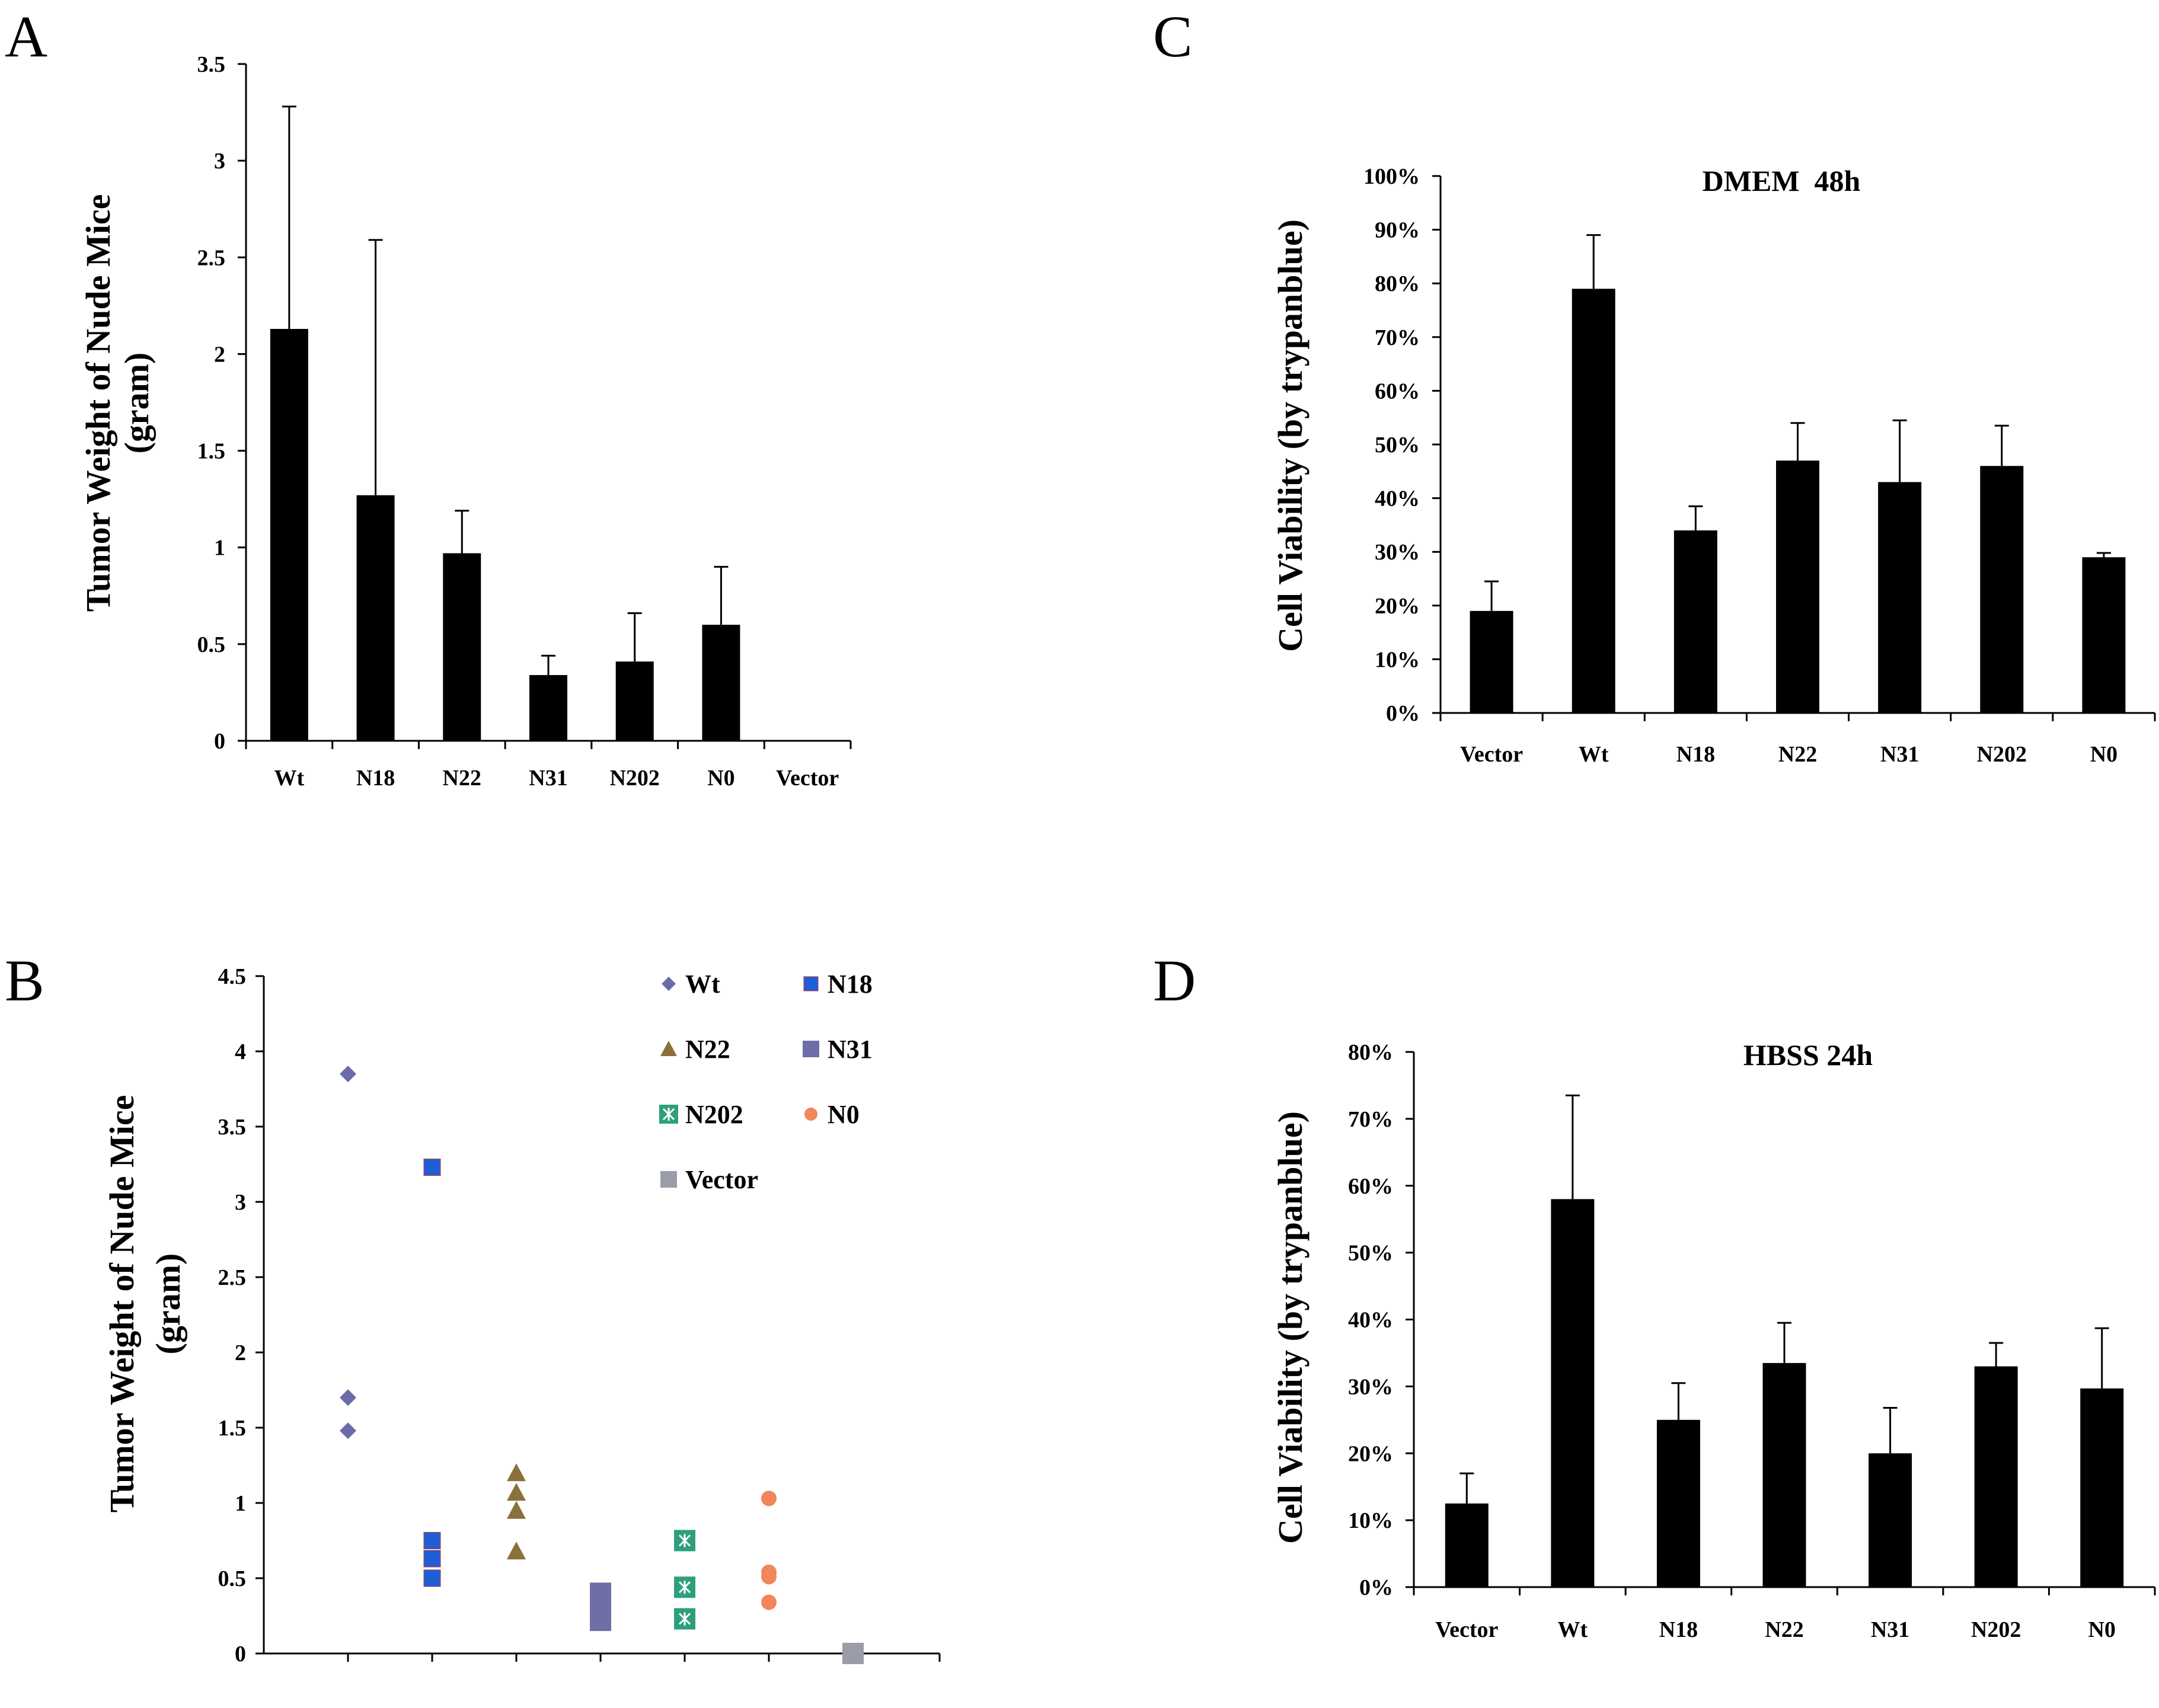 Image resolution: width=2159 pixels, height=1708 pixels. I want to click on chart-a-y-label: (gram), so click(137, 403).